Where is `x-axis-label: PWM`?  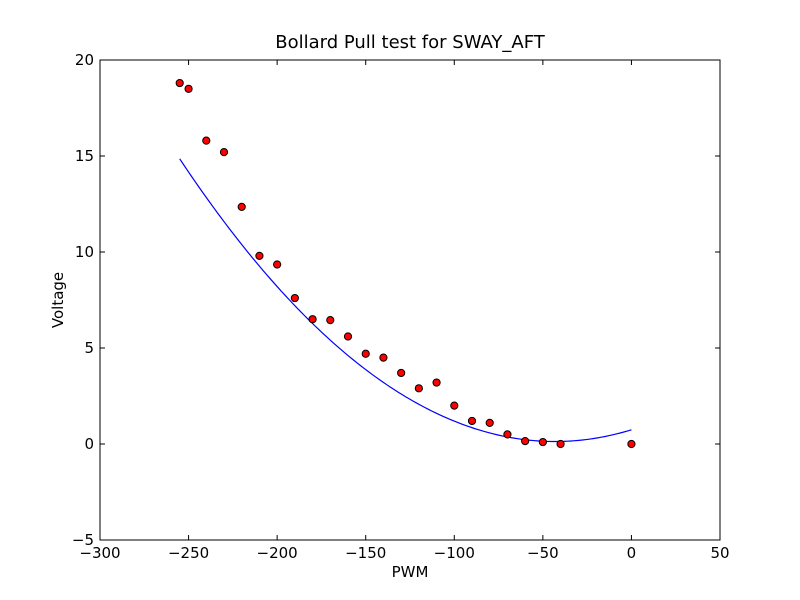
x-axis-label: PWM is located at coordinates (410, 572).